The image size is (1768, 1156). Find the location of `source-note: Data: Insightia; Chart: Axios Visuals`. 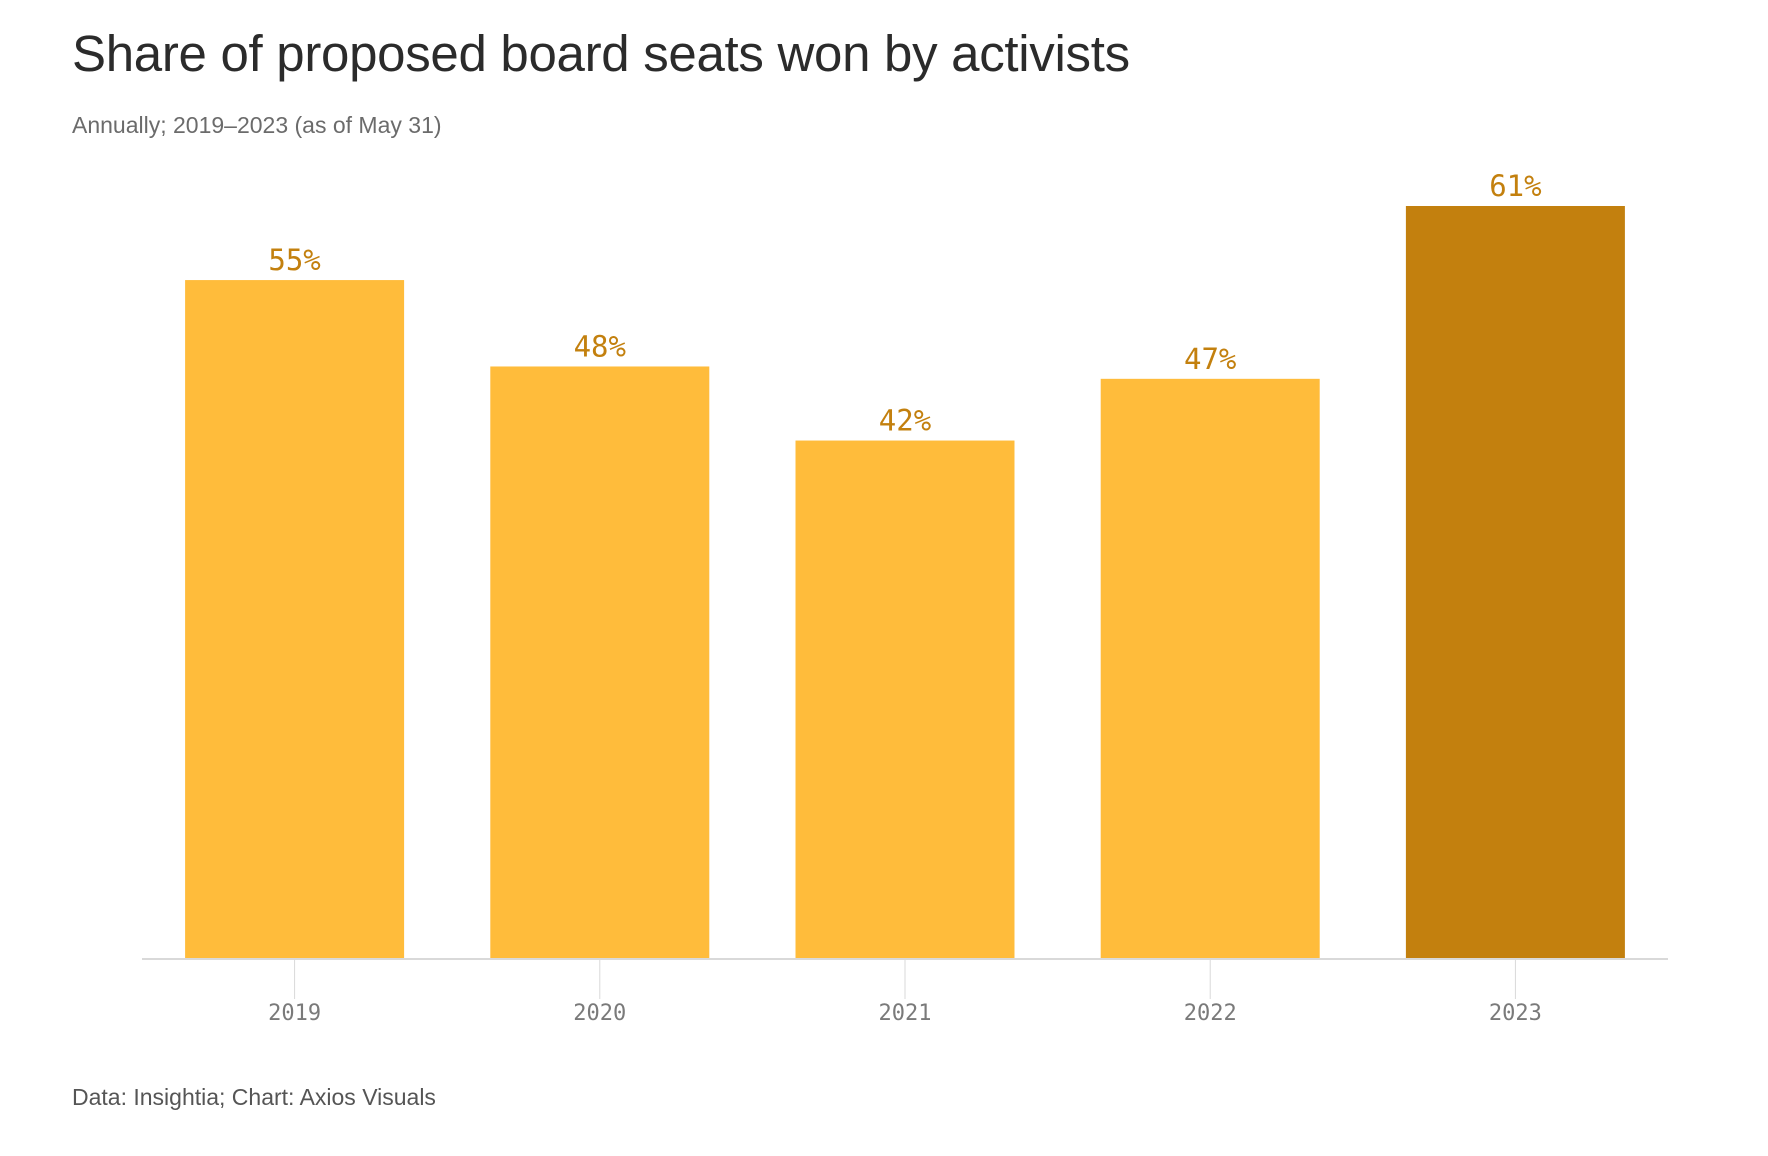

source-note: Data: Insightia; Chart: Axios Visuals is located at coordinates (254, 1097).